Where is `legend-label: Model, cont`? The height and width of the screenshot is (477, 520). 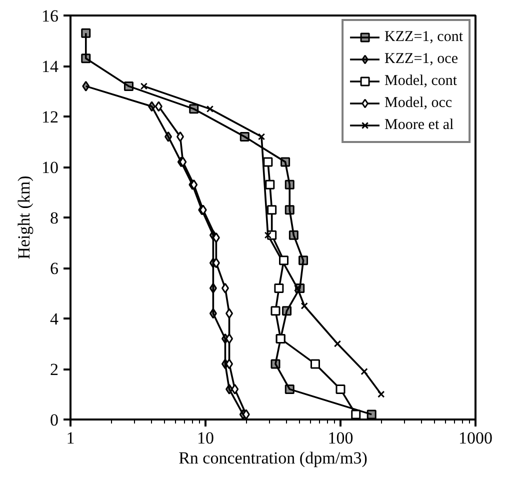
legend-label: Model, cont is located at coordinates (421, 81).